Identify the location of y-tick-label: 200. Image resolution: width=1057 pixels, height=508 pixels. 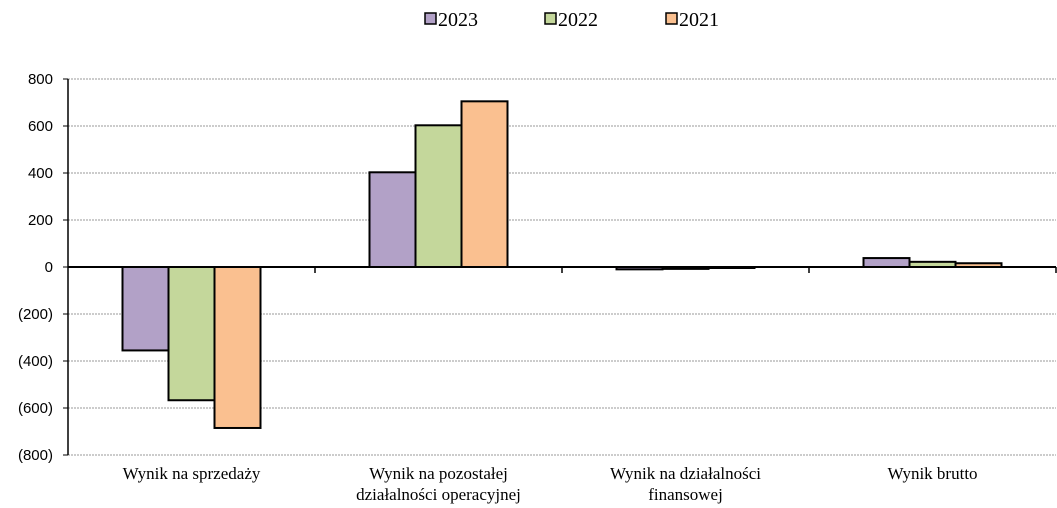
(40, 220).